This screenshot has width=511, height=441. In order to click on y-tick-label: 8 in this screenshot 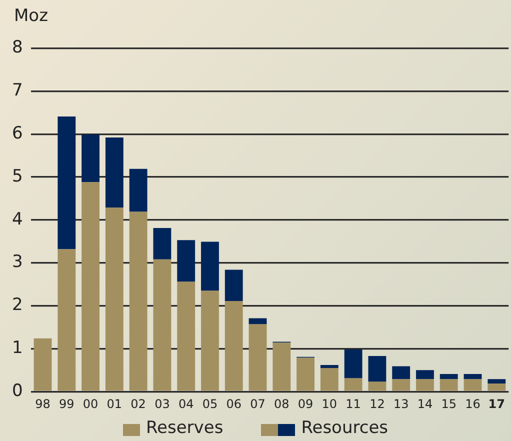, I will do `click(17, 48)`.